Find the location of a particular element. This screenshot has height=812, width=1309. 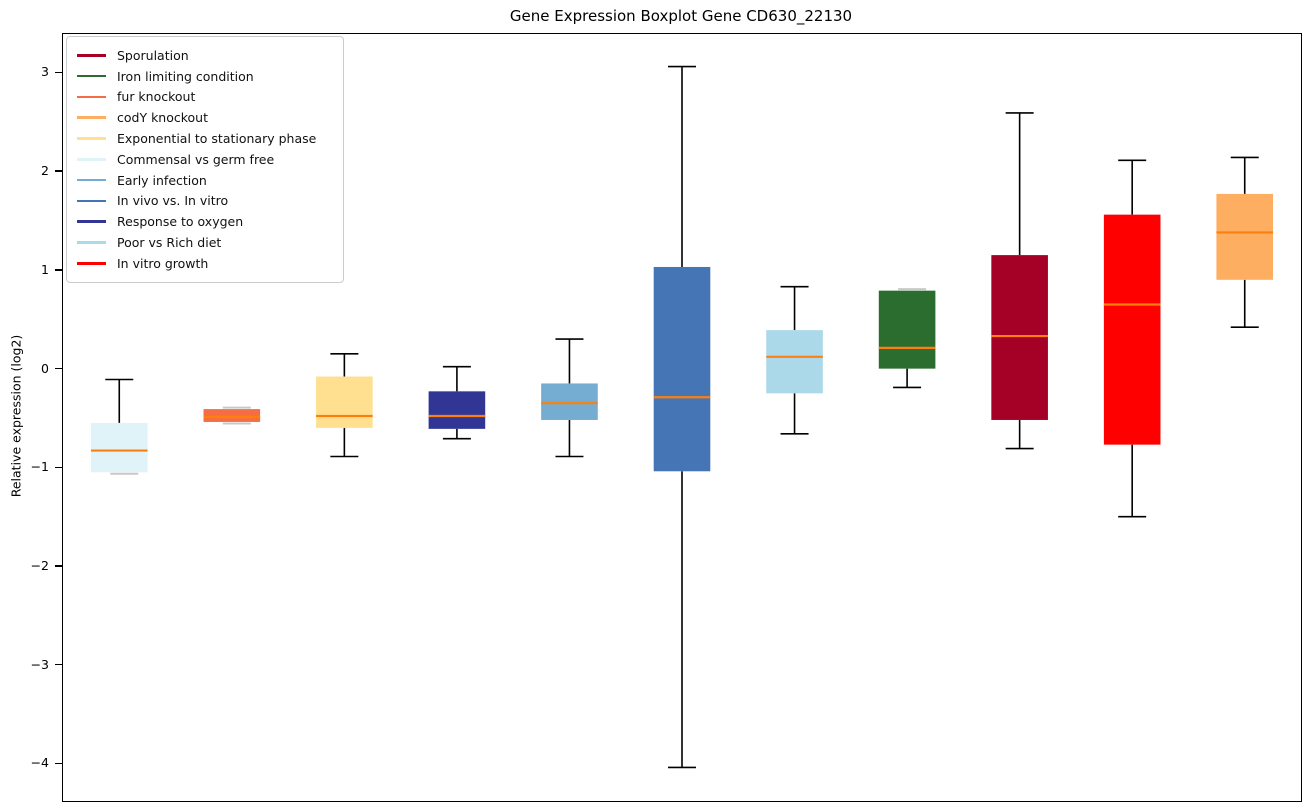

legend-row-11: In vitro growth is located at coordinates (205, 263).